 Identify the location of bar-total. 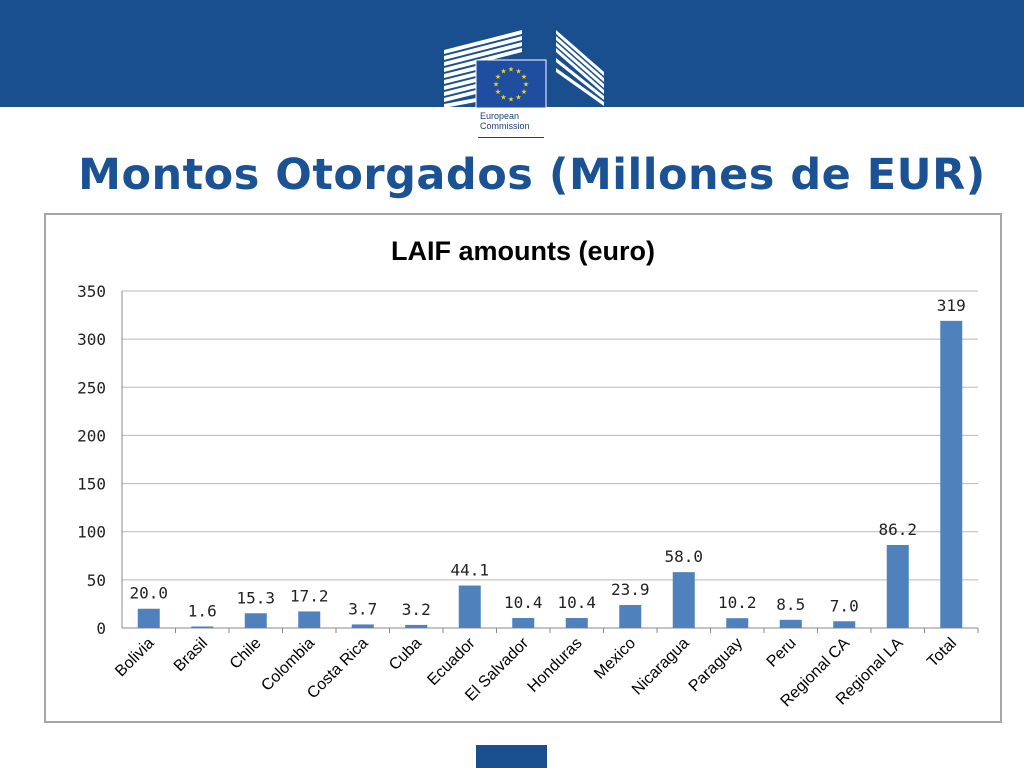
(951, 474).